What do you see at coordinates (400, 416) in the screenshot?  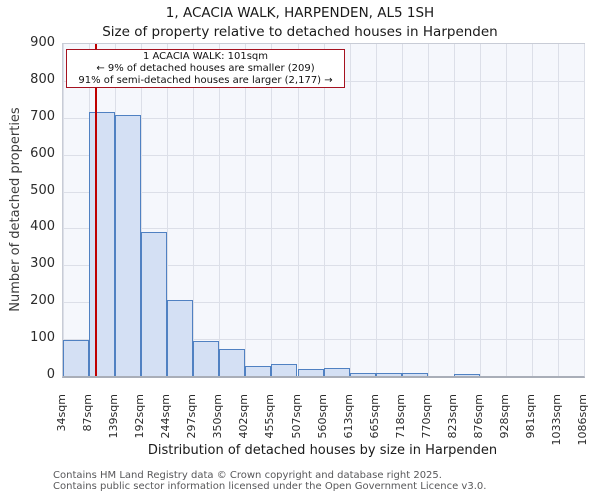 I see `x-tick-label: 718sqm` at bounding box center [400, 416].